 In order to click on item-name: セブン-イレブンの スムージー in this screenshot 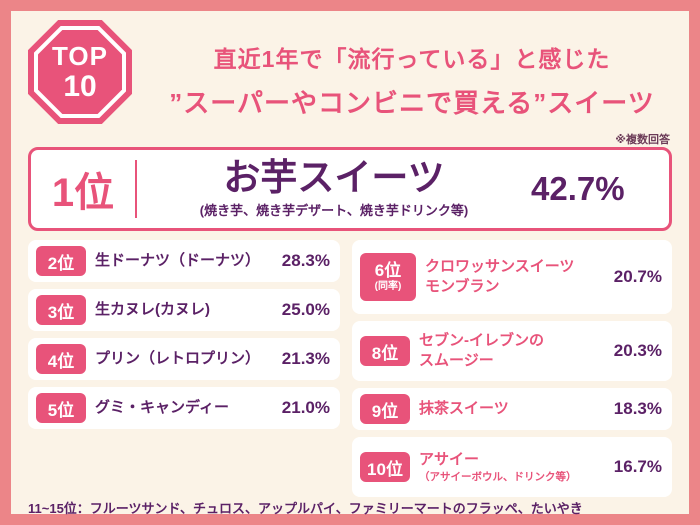, I will do `click(509, 351)`.